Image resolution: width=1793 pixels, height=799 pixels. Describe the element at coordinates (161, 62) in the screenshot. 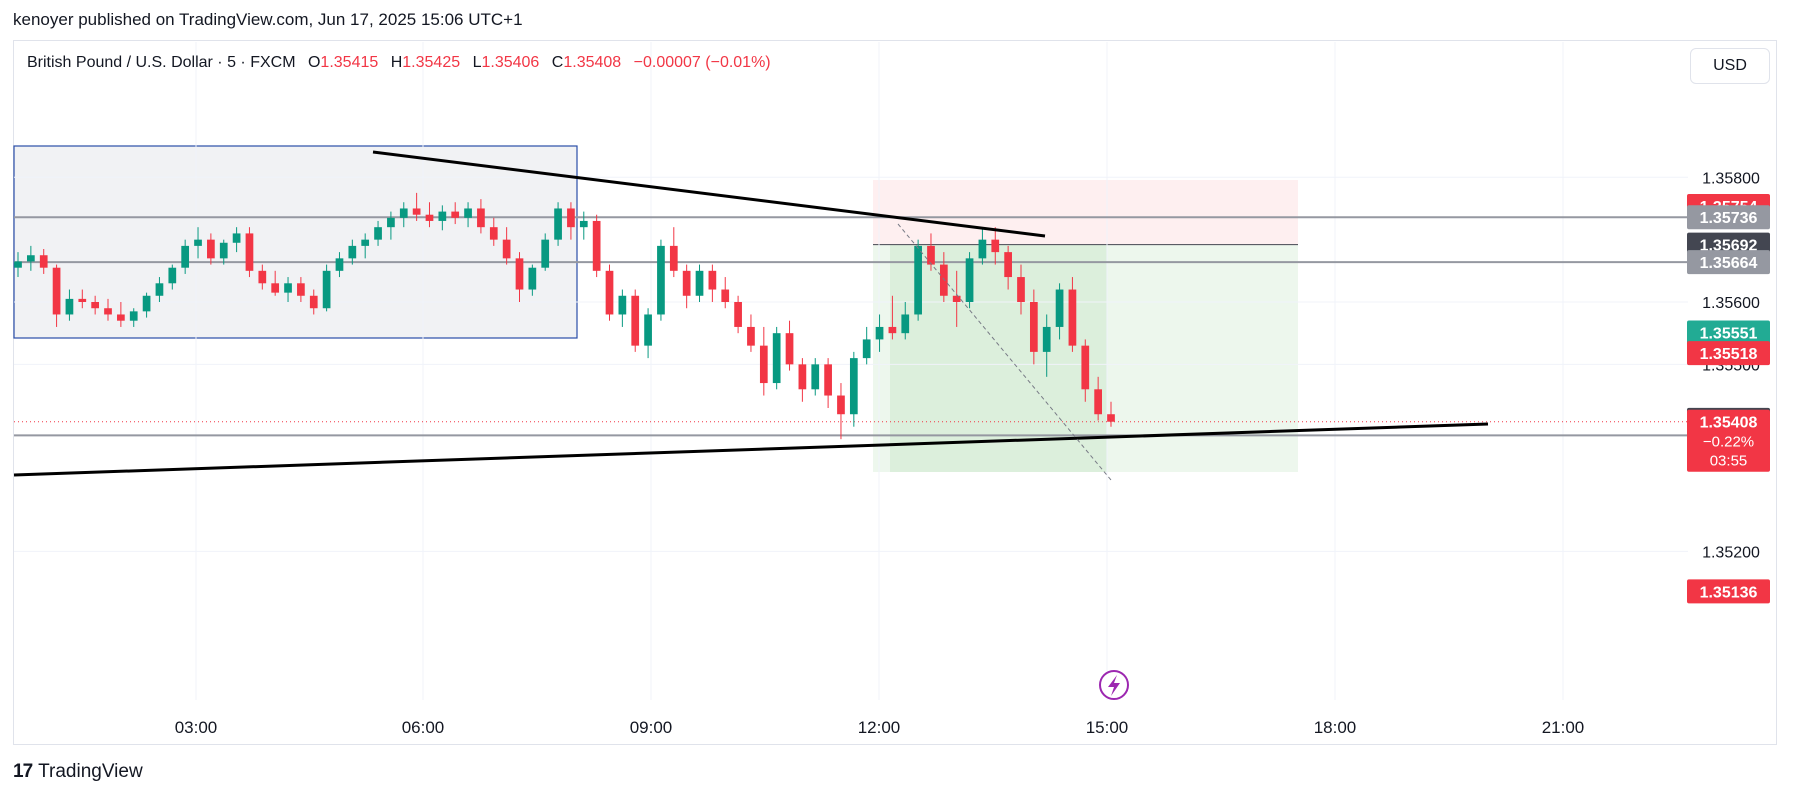

I see `symbol-name: British Pound / U.S. Dollar · 5 · FXCM` at that location.